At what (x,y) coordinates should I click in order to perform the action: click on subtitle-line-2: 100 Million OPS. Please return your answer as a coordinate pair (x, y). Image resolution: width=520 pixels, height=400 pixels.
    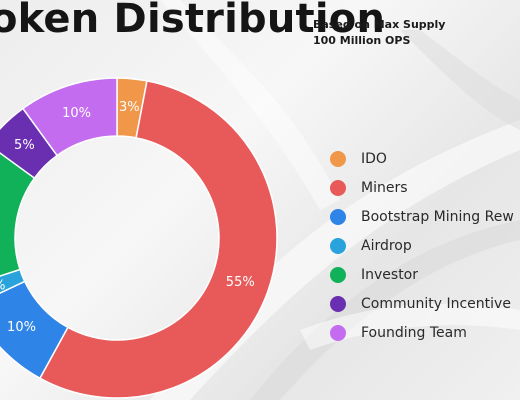
    Looking at the image, I should click on (362, 40).